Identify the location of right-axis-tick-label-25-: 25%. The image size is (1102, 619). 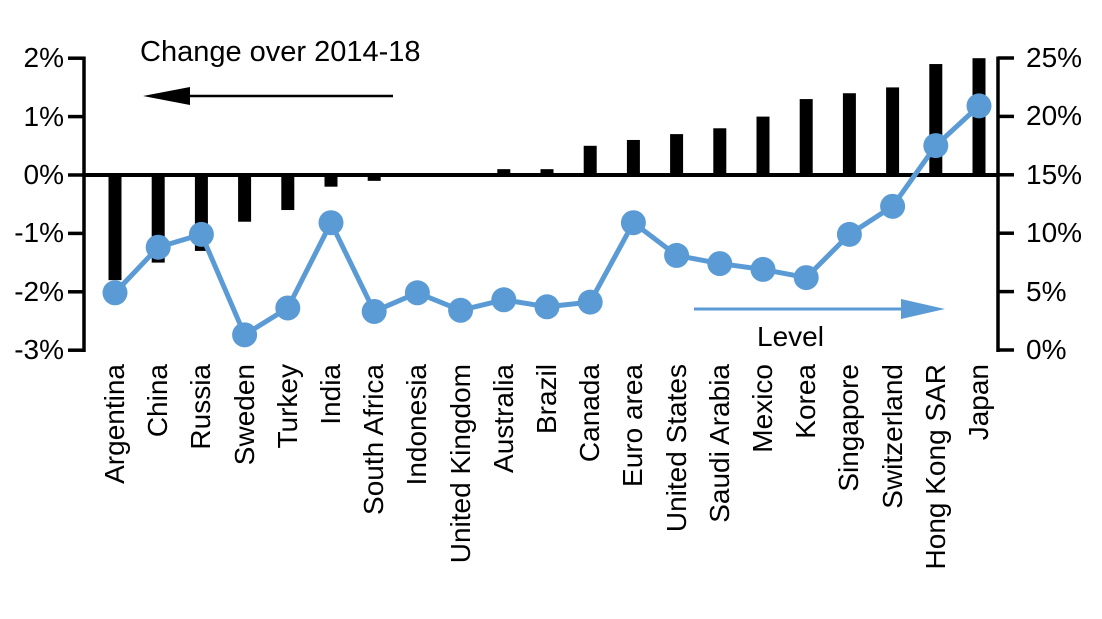
(1054, 57).